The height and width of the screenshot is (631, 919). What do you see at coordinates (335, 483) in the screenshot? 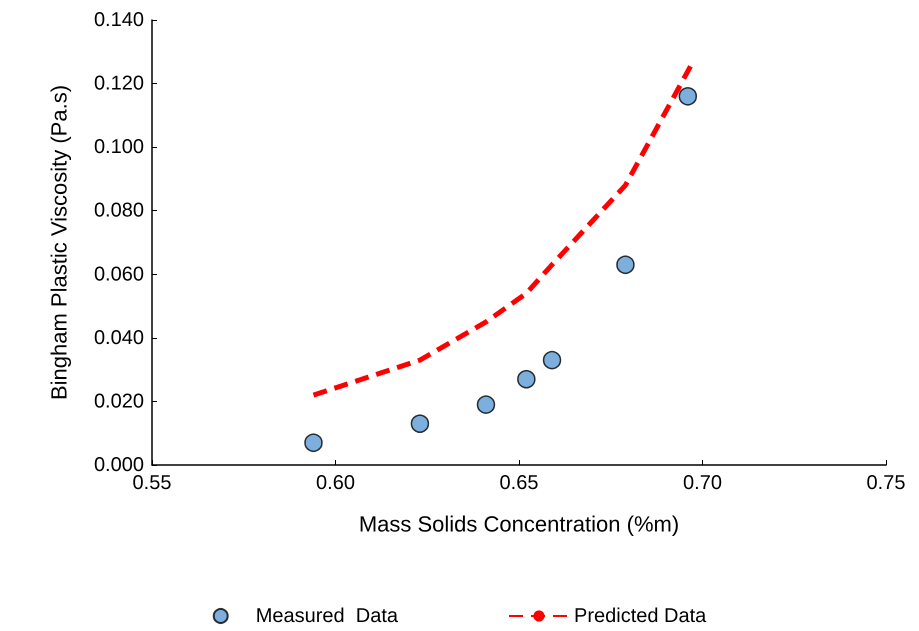
I see `x-tick-label: 0.60` at bounding box center [335, 483].